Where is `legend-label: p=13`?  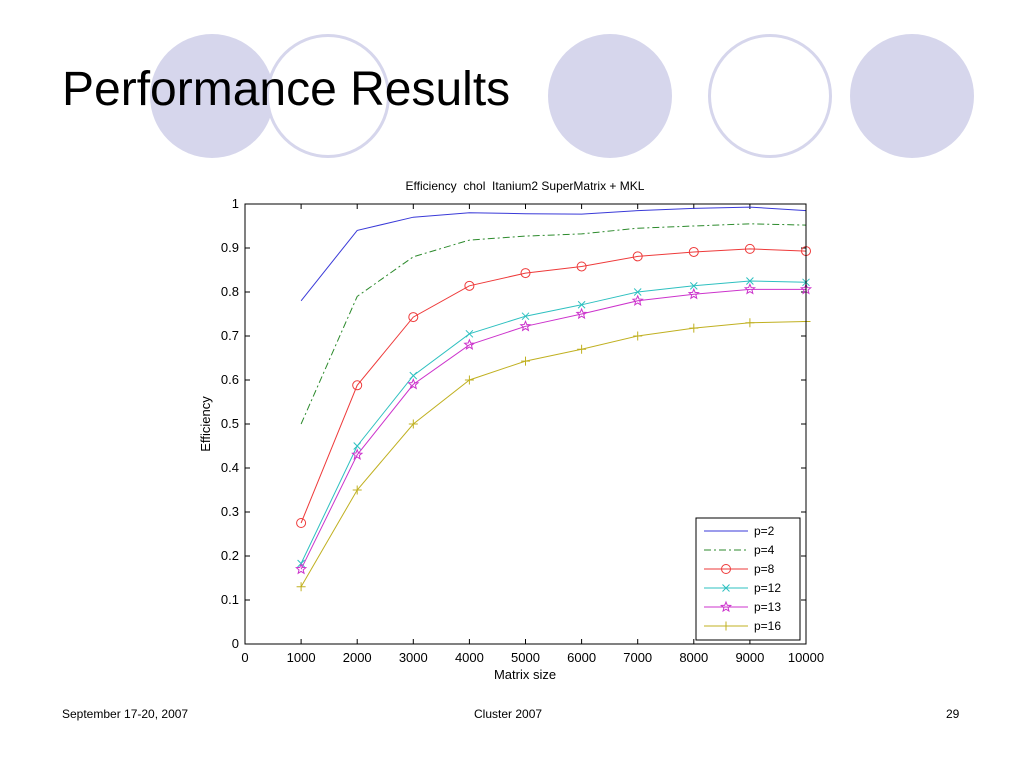 legend-label: p=13 is located at coordinates (767, 607).